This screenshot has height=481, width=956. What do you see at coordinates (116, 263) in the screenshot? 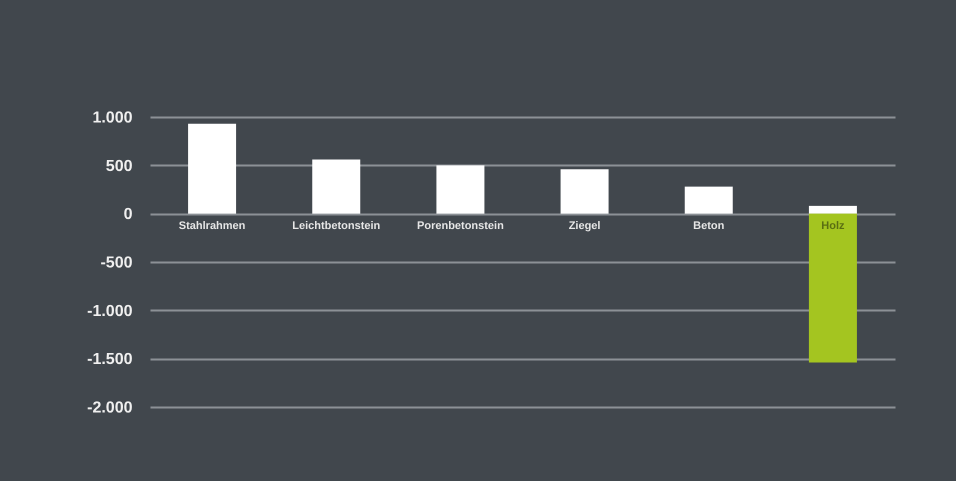
I see `y-tick-label: -500` at bounding box center [116, 263].